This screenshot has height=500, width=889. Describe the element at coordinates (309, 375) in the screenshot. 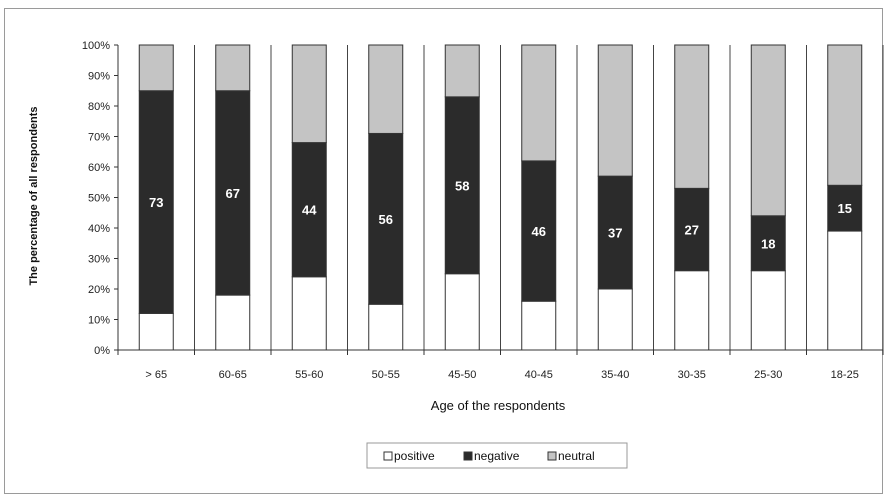

I see `x-tick-label: 55-60` at that location.